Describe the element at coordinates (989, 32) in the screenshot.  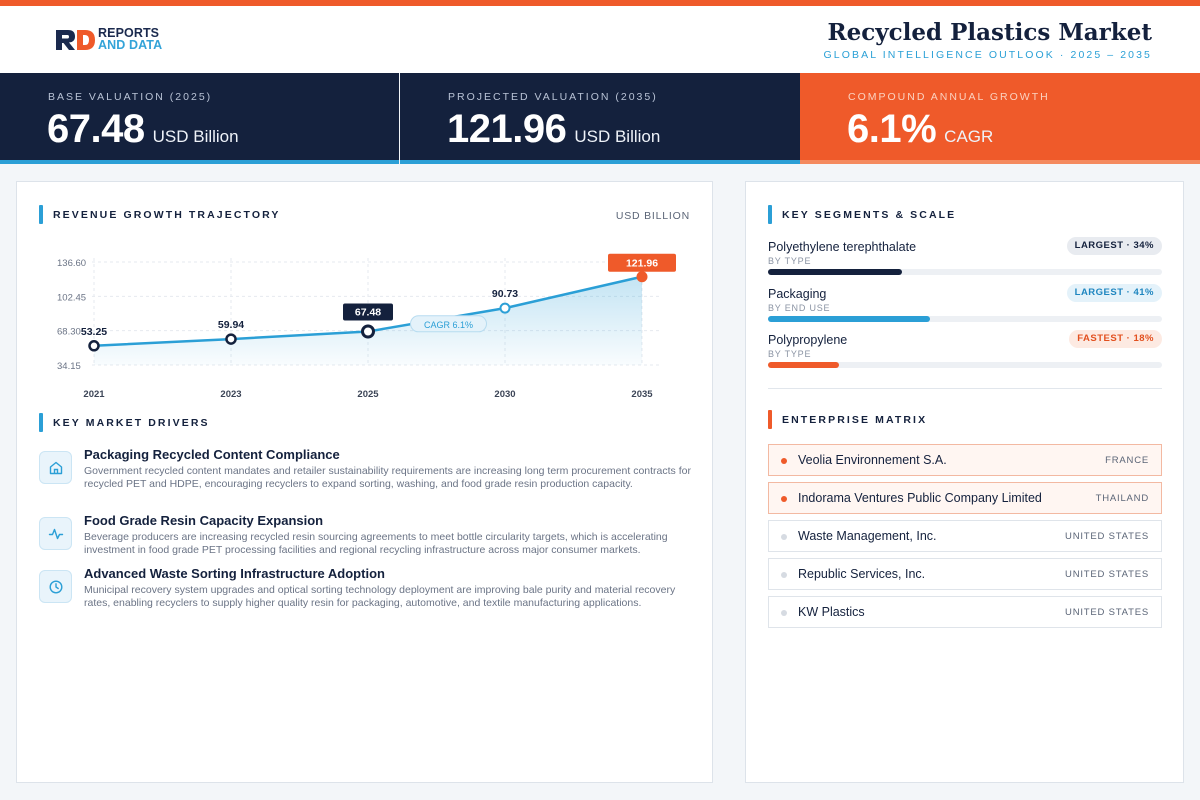
I see `page-title: Recycled Plastics Market` at that location.